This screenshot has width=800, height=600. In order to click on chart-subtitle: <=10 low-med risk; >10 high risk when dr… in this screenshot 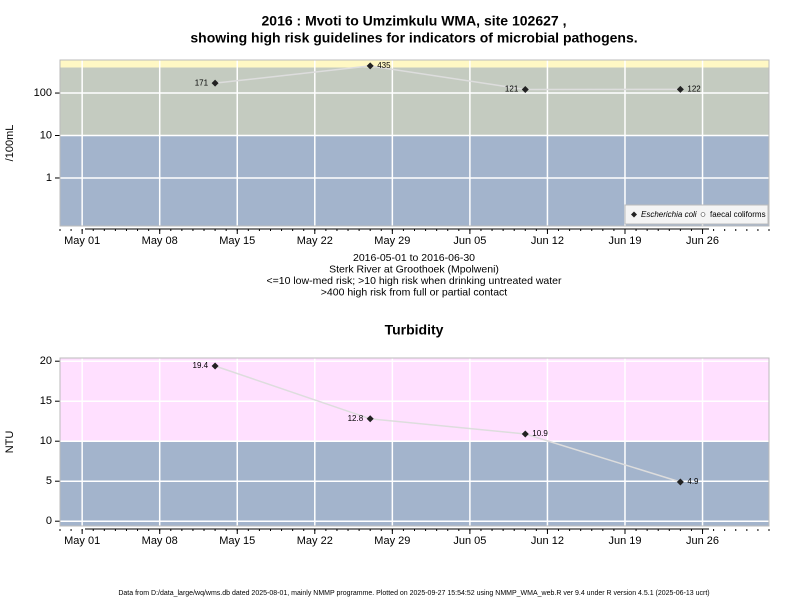, I will do `click(414, 281)`.